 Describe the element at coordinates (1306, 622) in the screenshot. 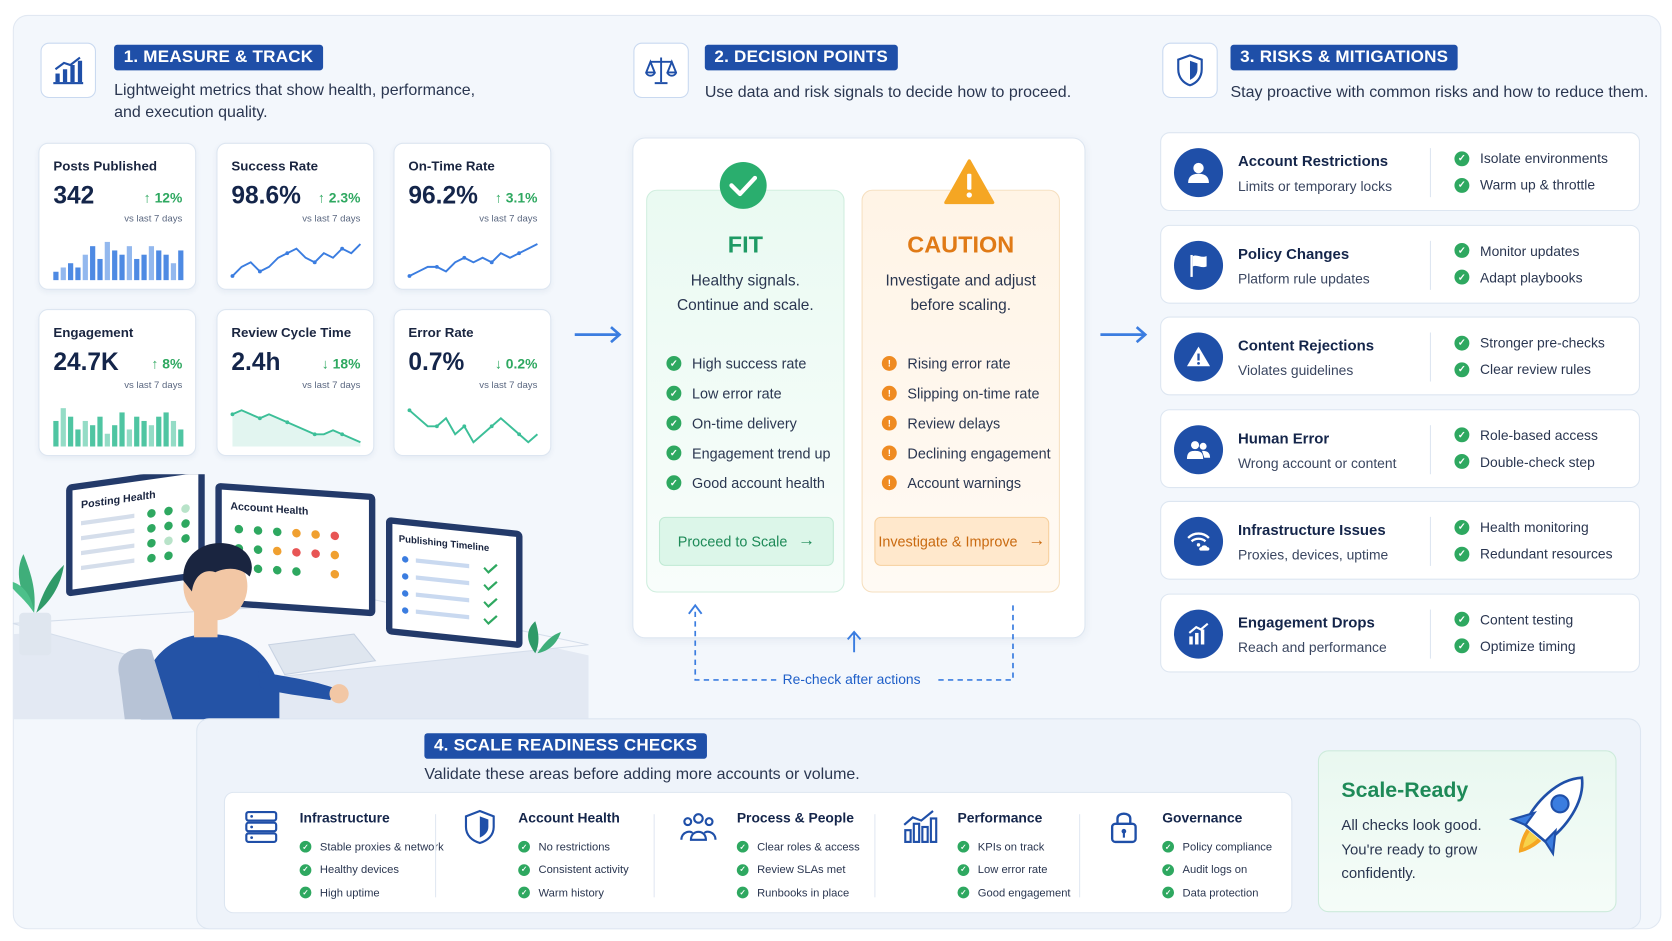

I see `risk-title: Engagement Drops` at that location.